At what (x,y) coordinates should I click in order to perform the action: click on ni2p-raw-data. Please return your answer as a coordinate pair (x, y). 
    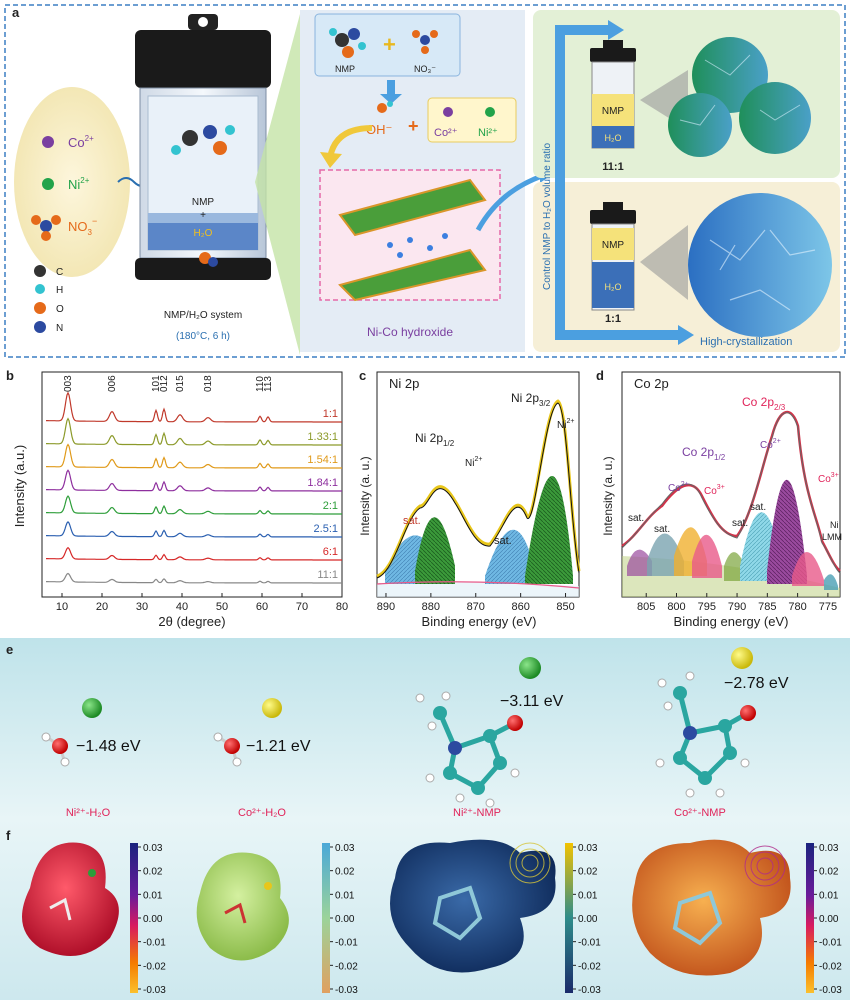
    Looking at the image, I should click on (478, 490).